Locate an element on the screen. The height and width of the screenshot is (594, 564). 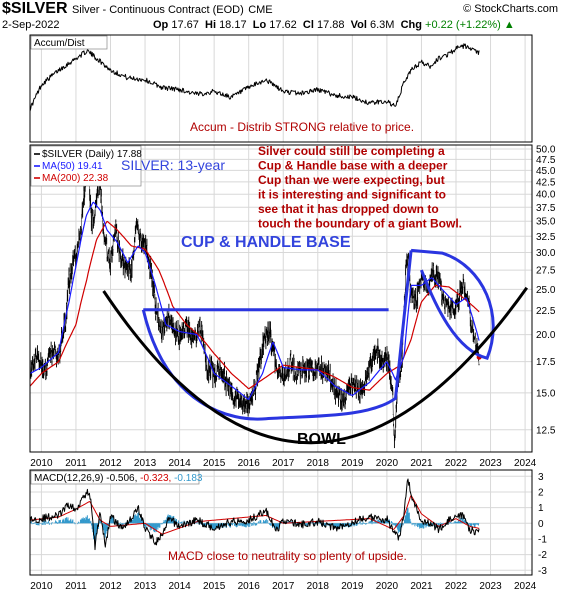
macd-x-label-2022: 2022 is located at coordinates (456, 586).